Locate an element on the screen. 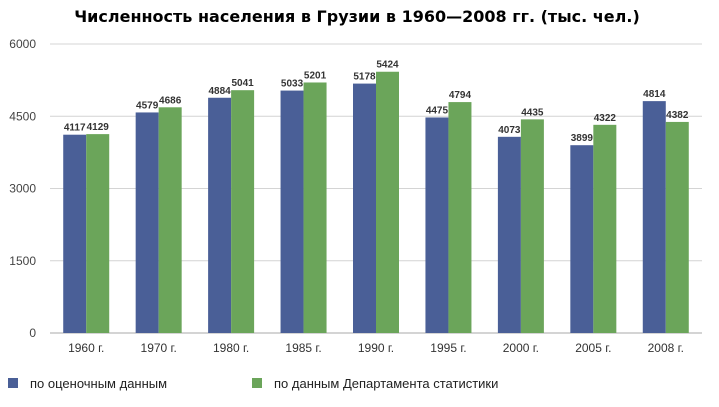 This screenshot has height=407, width=719. data-label: 4117 is located at coordinates (75, 128).